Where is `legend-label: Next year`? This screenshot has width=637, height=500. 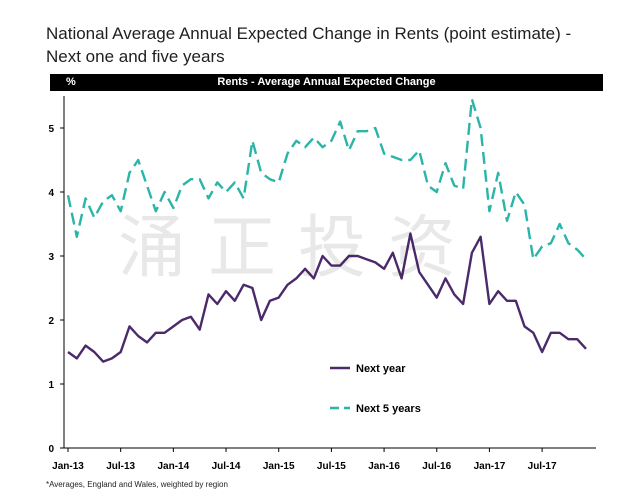 legend-label: Next year is located at coordinates (381, 369).